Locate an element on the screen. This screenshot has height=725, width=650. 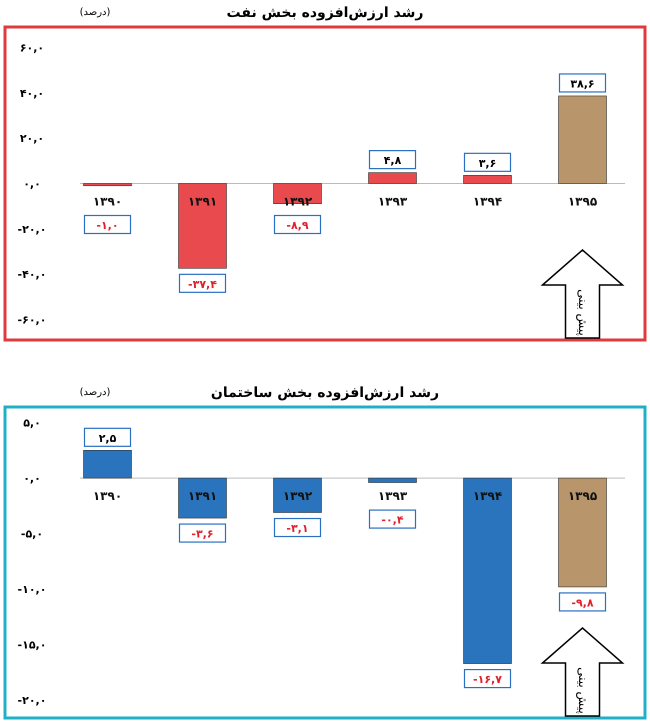
data-label: -۱,۰ is located at coordinates (107, 225).